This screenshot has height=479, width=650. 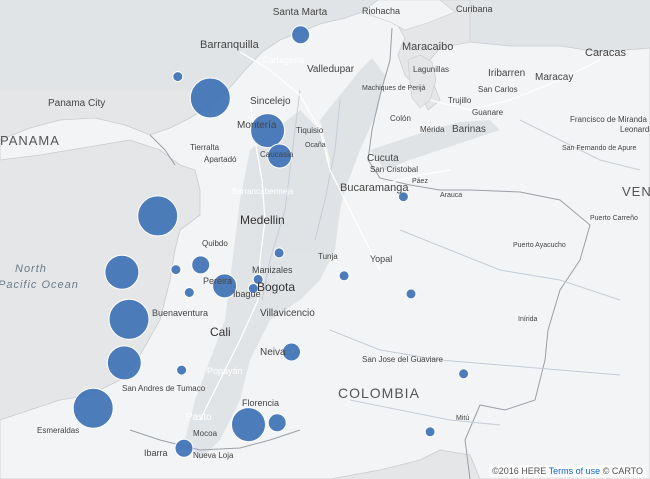 I want to click on label-lagunillas: Lagunillas, so click(x=431, y=69).